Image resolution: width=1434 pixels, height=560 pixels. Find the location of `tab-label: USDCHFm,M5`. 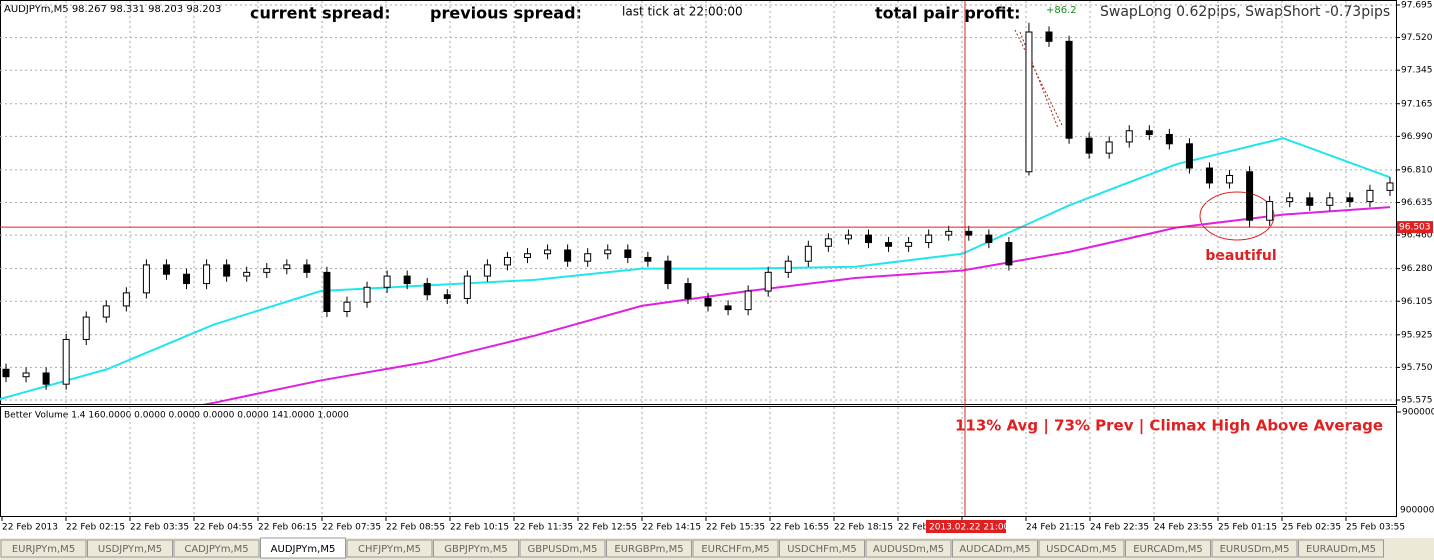

tab-label: USDCHFm,M5 is located at coordinates (822, 549).